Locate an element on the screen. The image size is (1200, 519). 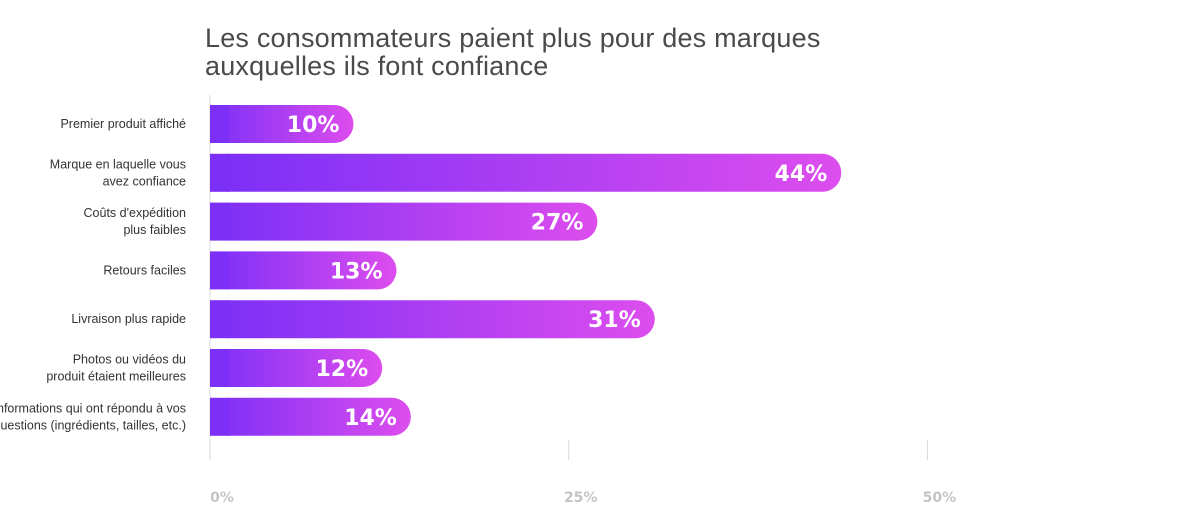
category-label: produit étaient meilleures is located at coordinates (116, 377).